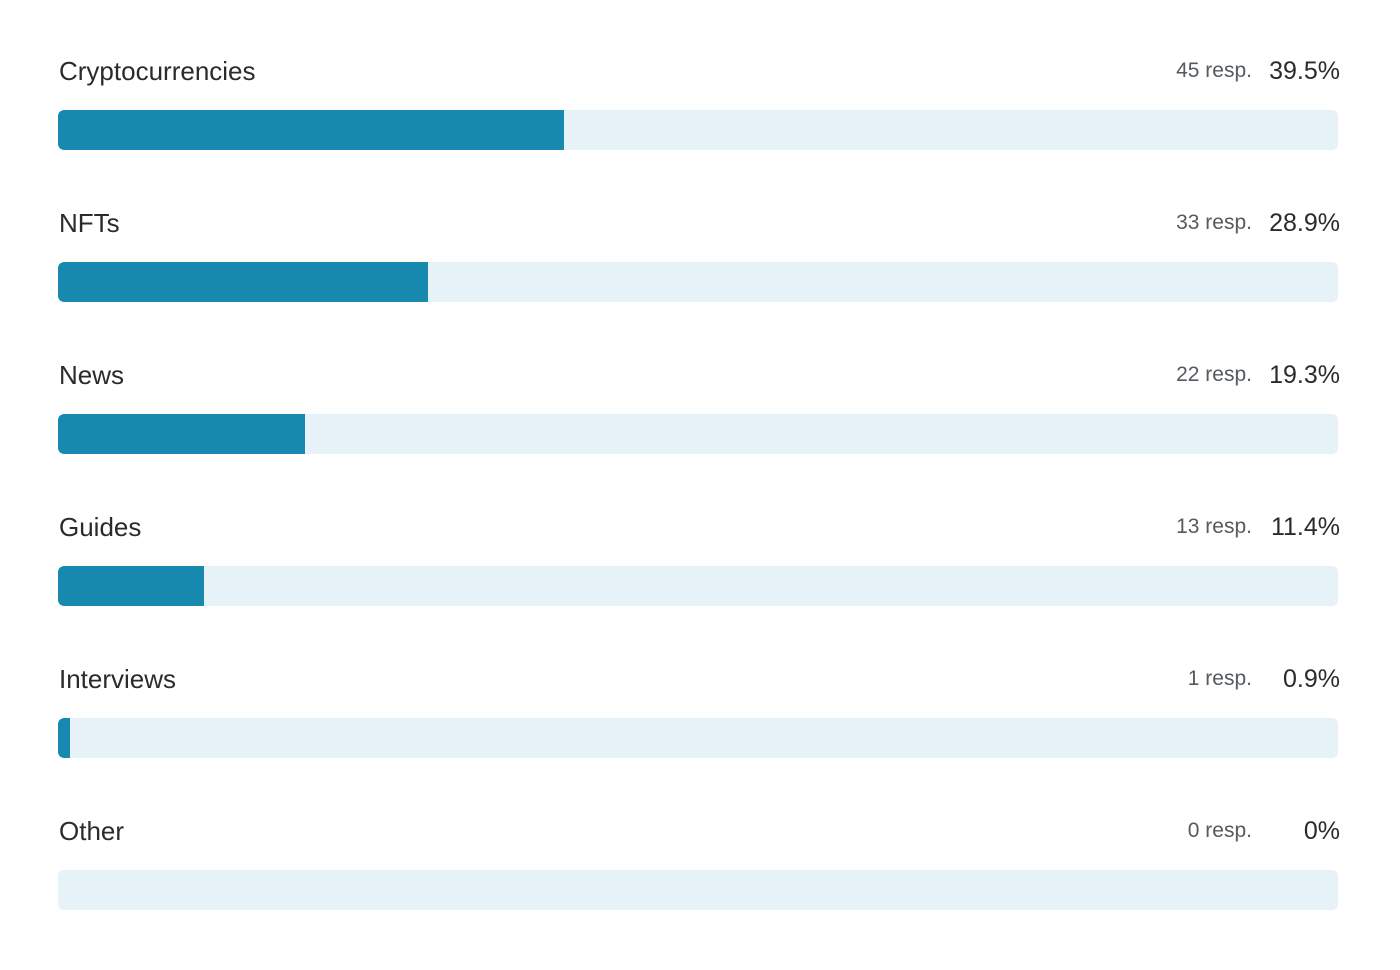 This screenshot has height=970, width=1400. I want to click on result-stats: 13 resp. 11.4%, so click(1258, 527).